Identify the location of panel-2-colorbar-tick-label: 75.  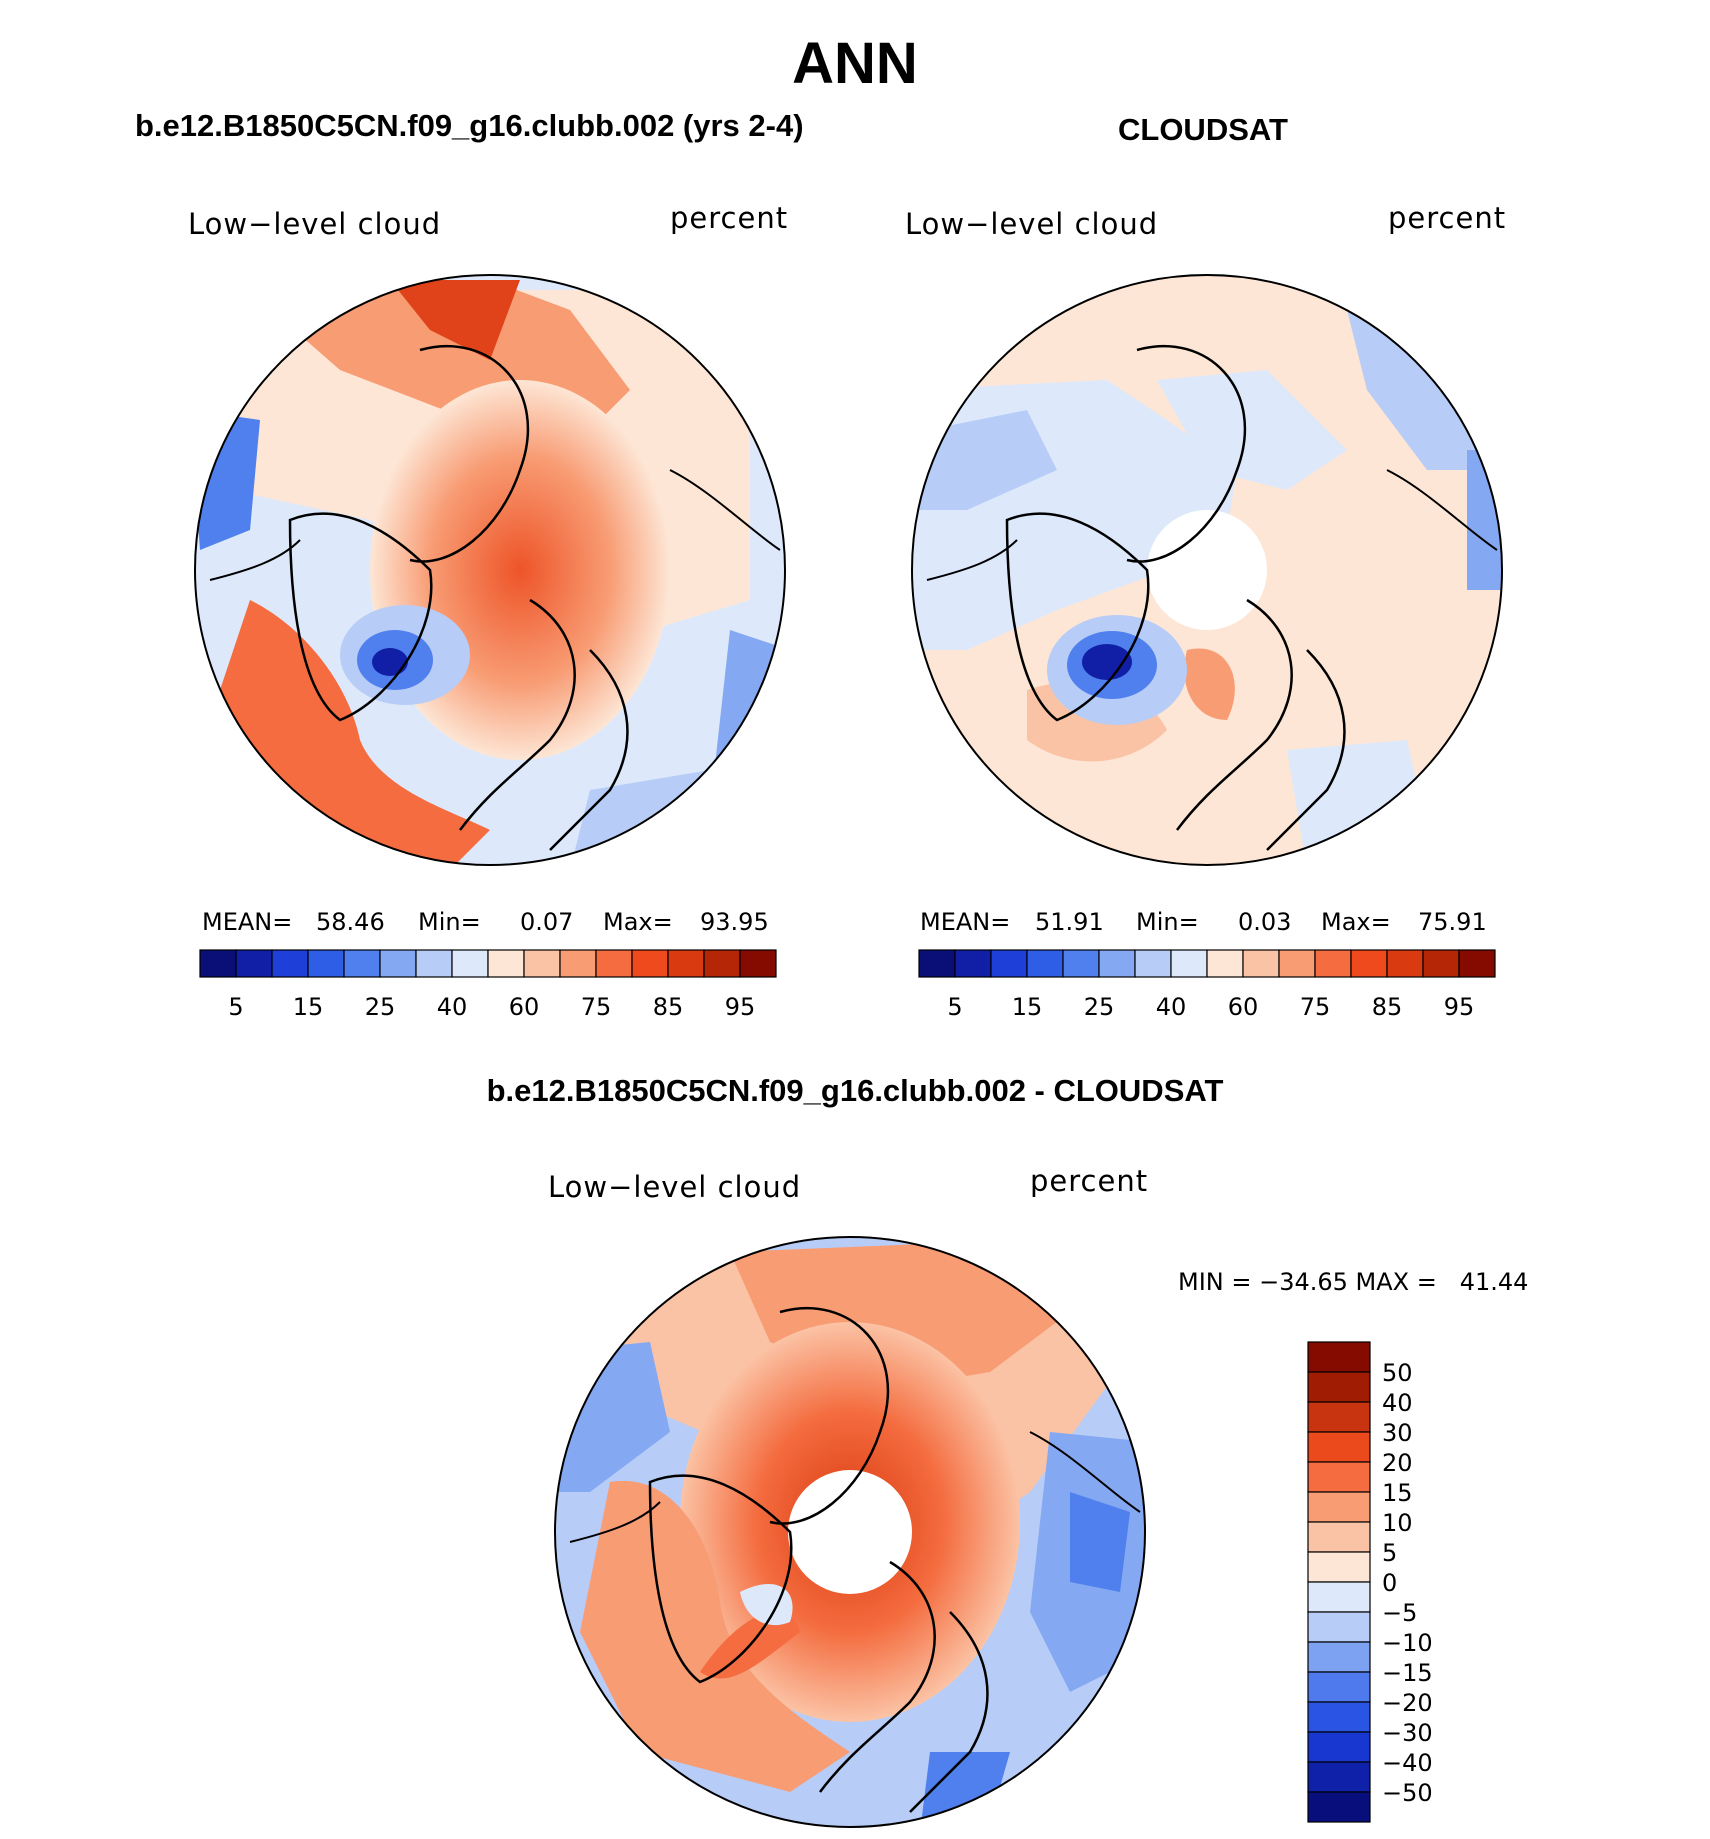
(1315, 1007).